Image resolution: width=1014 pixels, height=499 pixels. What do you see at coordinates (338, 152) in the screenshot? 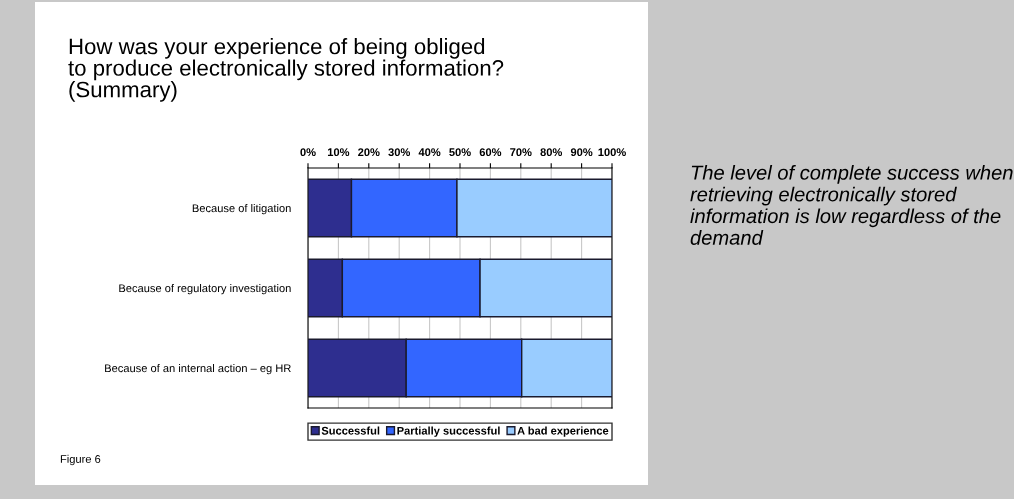
I see `x-tick-label: 10%` at bounding box center [338, 152].